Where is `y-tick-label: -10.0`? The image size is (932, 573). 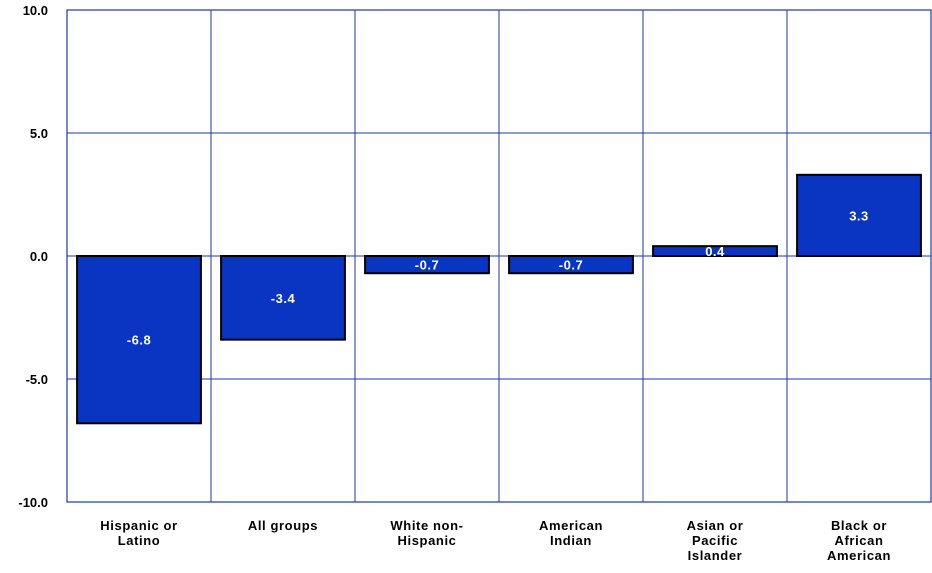
y-tick-label: -10.0 is located at coordinates (33, 502).